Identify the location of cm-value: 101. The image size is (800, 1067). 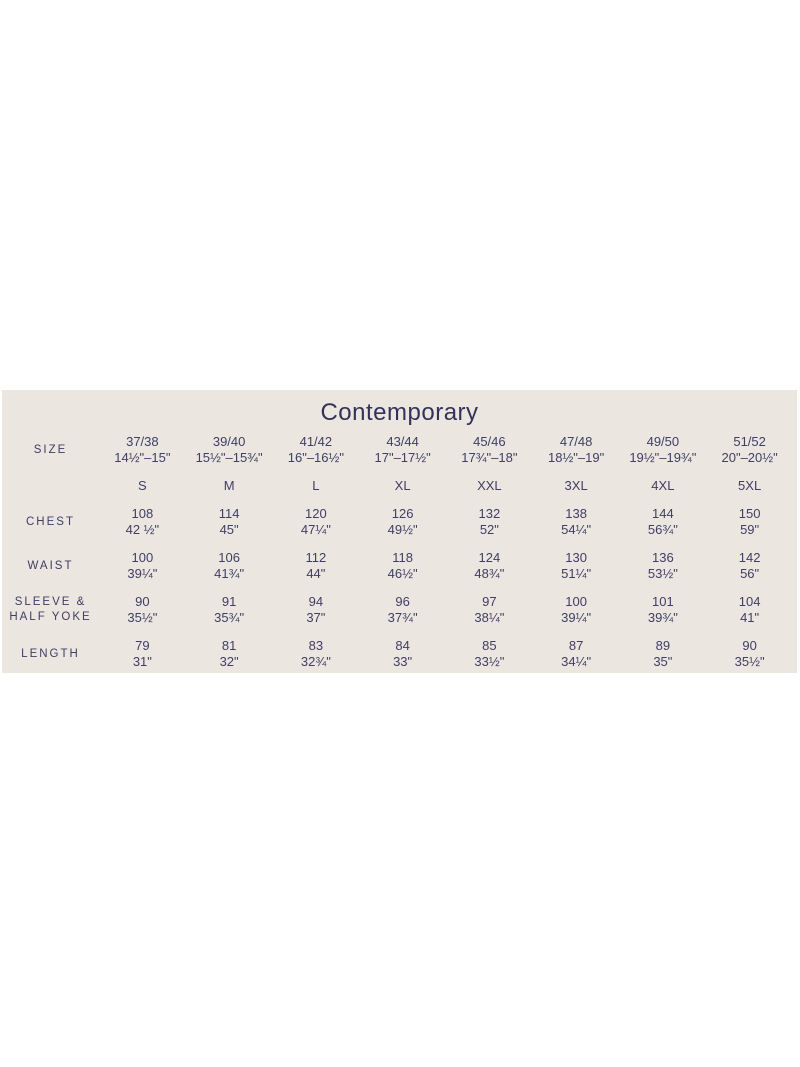
(663, 601).